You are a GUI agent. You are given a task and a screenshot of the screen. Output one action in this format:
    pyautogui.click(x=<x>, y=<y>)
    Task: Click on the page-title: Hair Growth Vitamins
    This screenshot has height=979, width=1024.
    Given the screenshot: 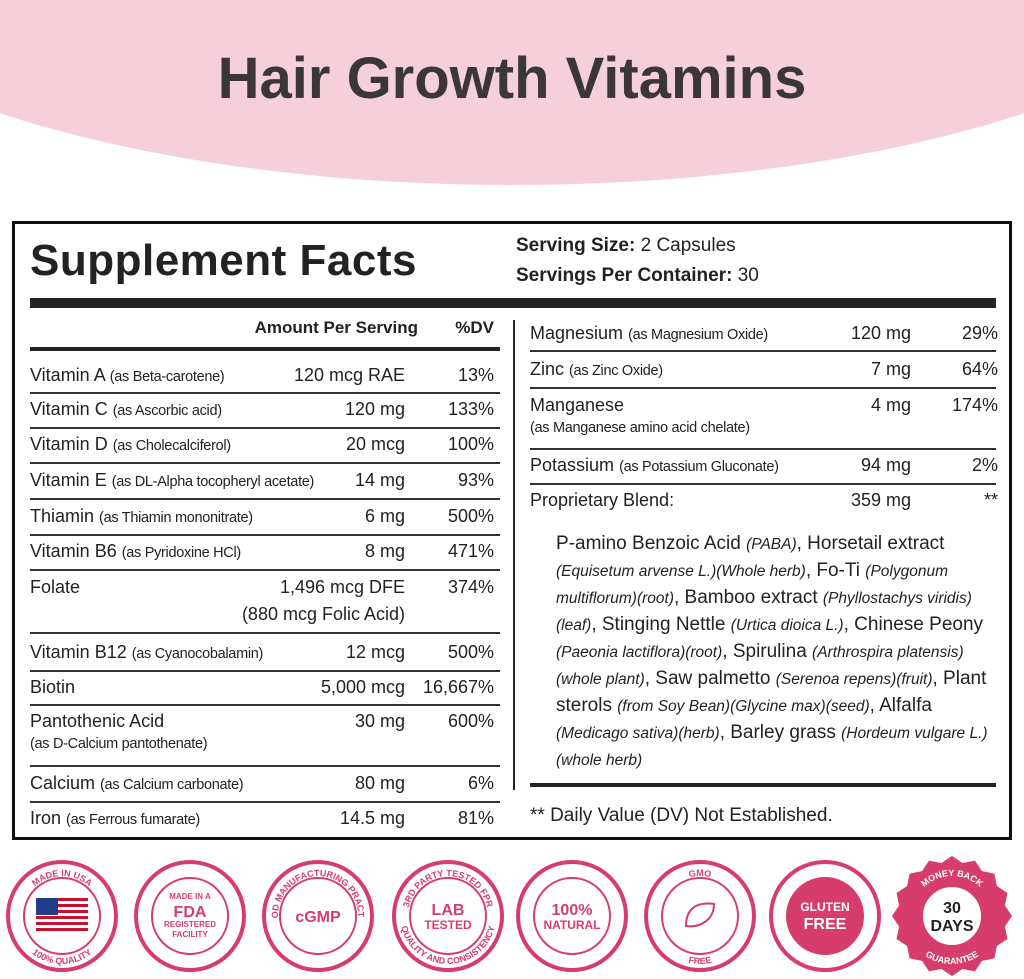 What is the action you would take?
    pyautogui.click(x=512, y=78)
    